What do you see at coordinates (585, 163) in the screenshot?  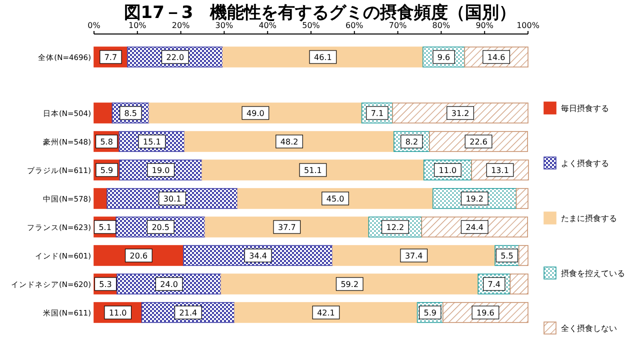 I see `legend-label: よく摂食する` at bounding box center [585, 163].